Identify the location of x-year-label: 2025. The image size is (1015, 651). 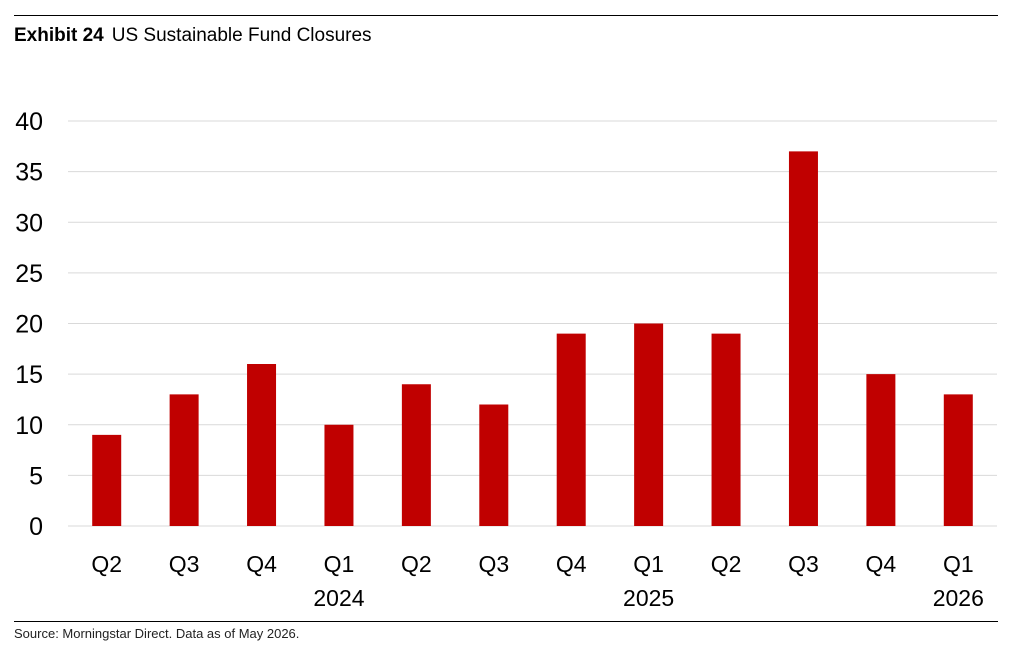
(648, 598).